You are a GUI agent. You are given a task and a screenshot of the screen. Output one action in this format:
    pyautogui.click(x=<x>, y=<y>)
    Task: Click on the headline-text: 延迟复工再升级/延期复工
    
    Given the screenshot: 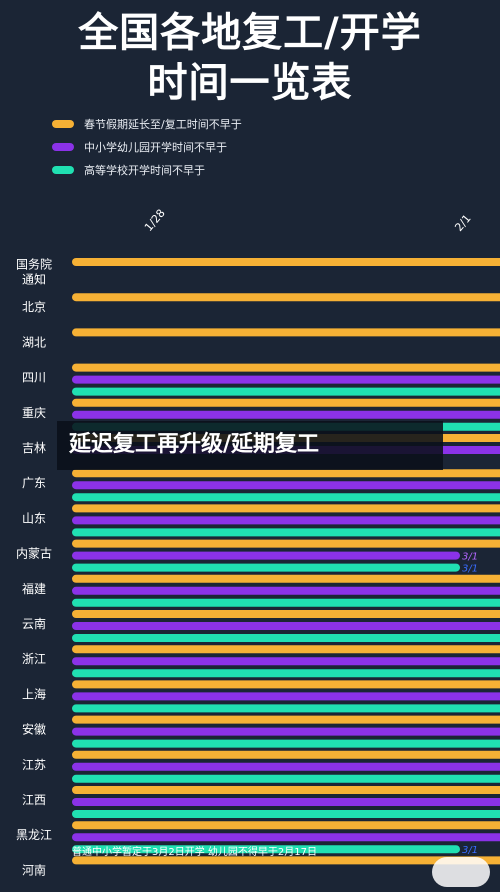 What is the action you would take?
    pyautogui.click(x=194, y=444)
    